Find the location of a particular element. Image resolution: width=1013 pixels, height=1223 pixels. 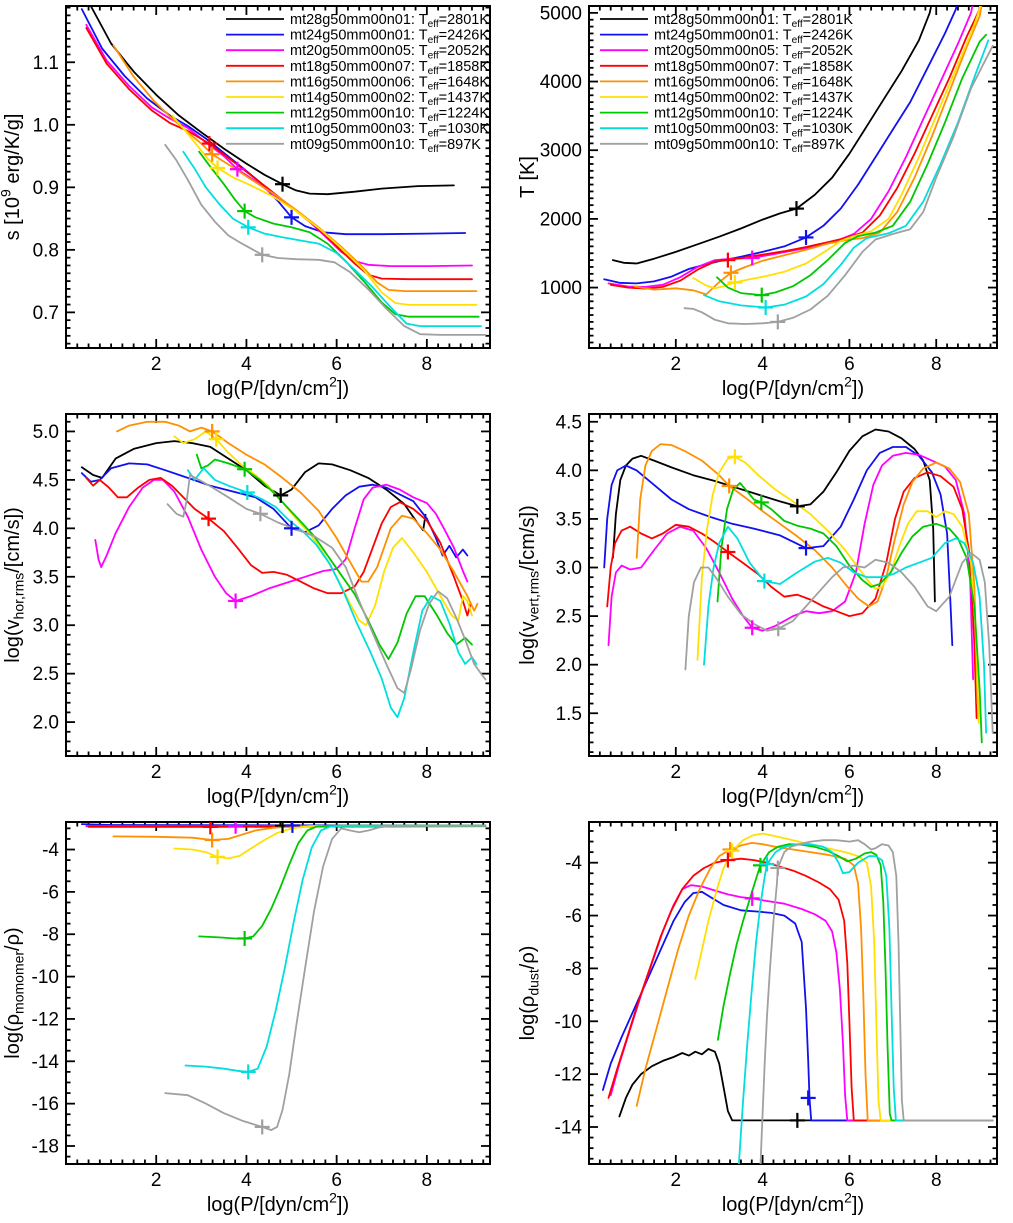

y-tick-label: 4.5 is located at coordinates (46, 480).